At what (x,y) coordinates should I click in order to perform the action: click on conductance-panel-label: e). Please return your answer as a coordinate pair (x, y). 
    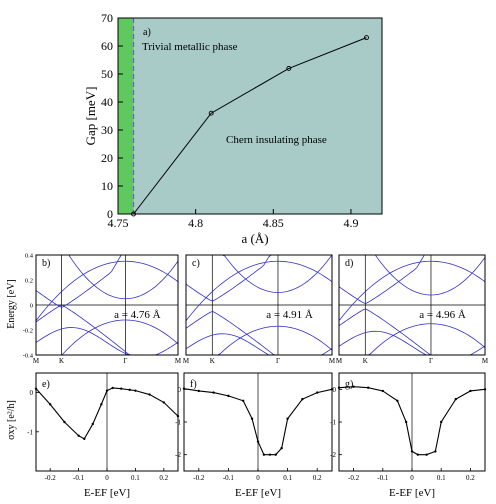
    Looking at the image, I should click on (46, 384).